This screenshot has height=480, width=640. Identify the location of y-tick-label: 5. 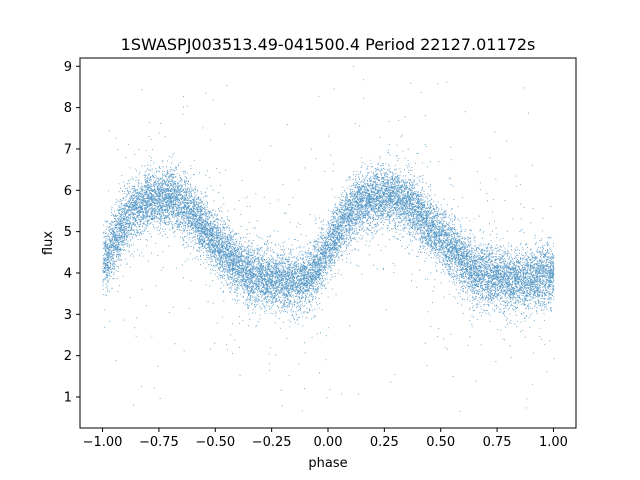
(68, 232).